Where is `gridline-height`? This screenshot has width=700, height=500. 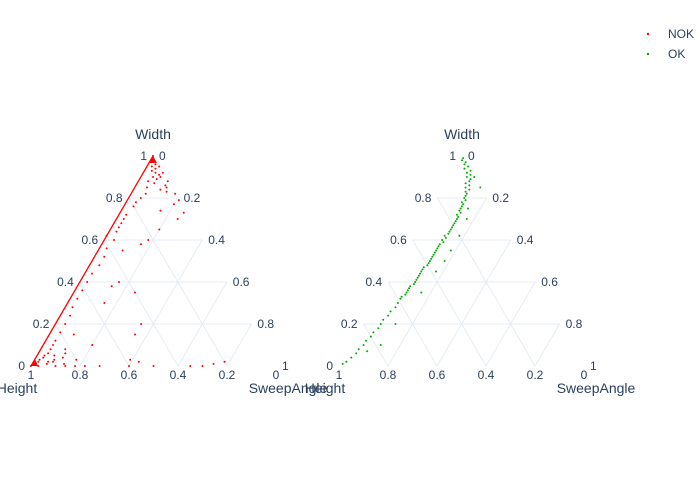 gridline-height is located at coordinates (412, 324).